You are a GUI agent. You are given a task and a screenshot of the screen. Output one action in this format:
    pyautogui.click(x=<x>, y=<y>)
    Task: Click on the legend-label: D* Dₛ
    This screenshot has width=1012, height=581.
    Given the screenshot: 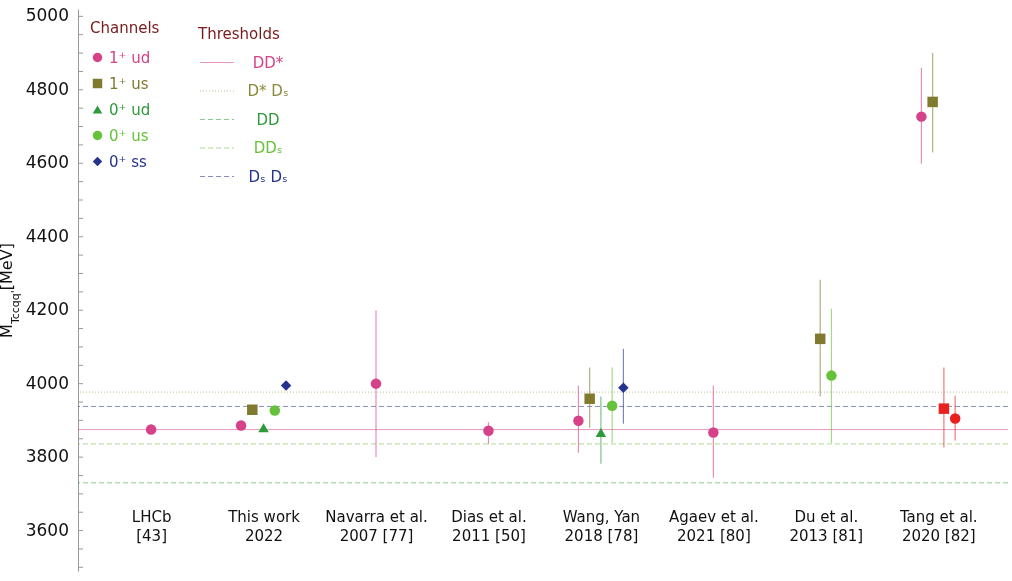 What is the action you would take?
    pyautogui.click(x=268, y=91)
    